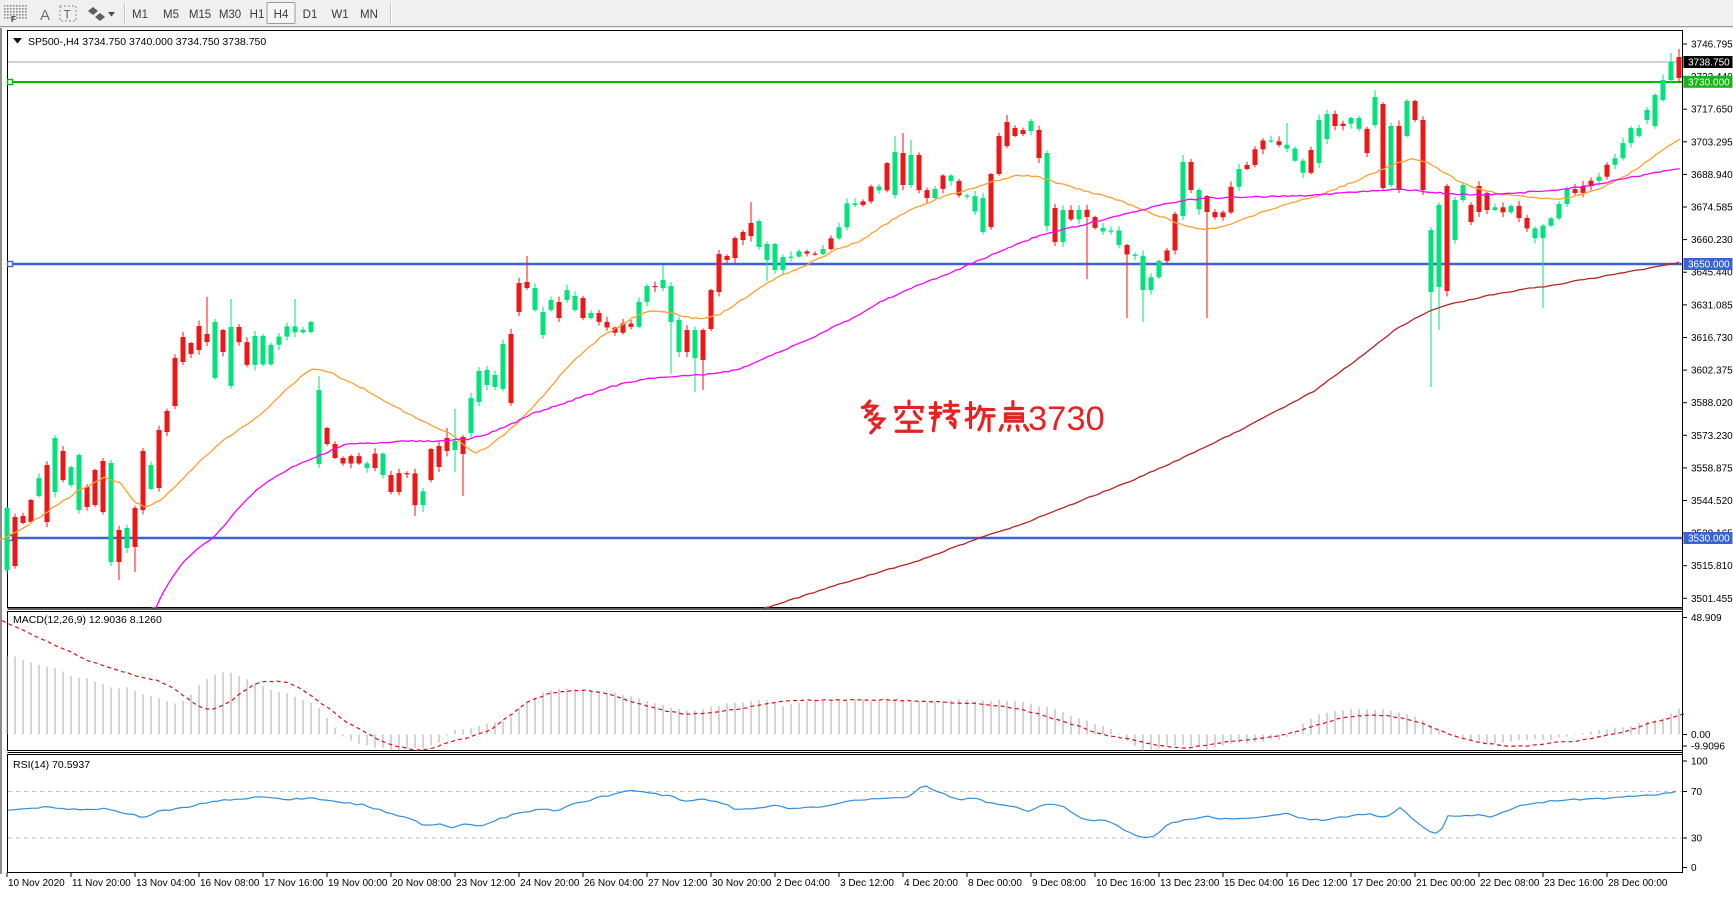 This screenshot has width=1733, height=897. Describe the element at coordinates (257, 15) in the screenshot. I see `svg-text: H1` at that location.